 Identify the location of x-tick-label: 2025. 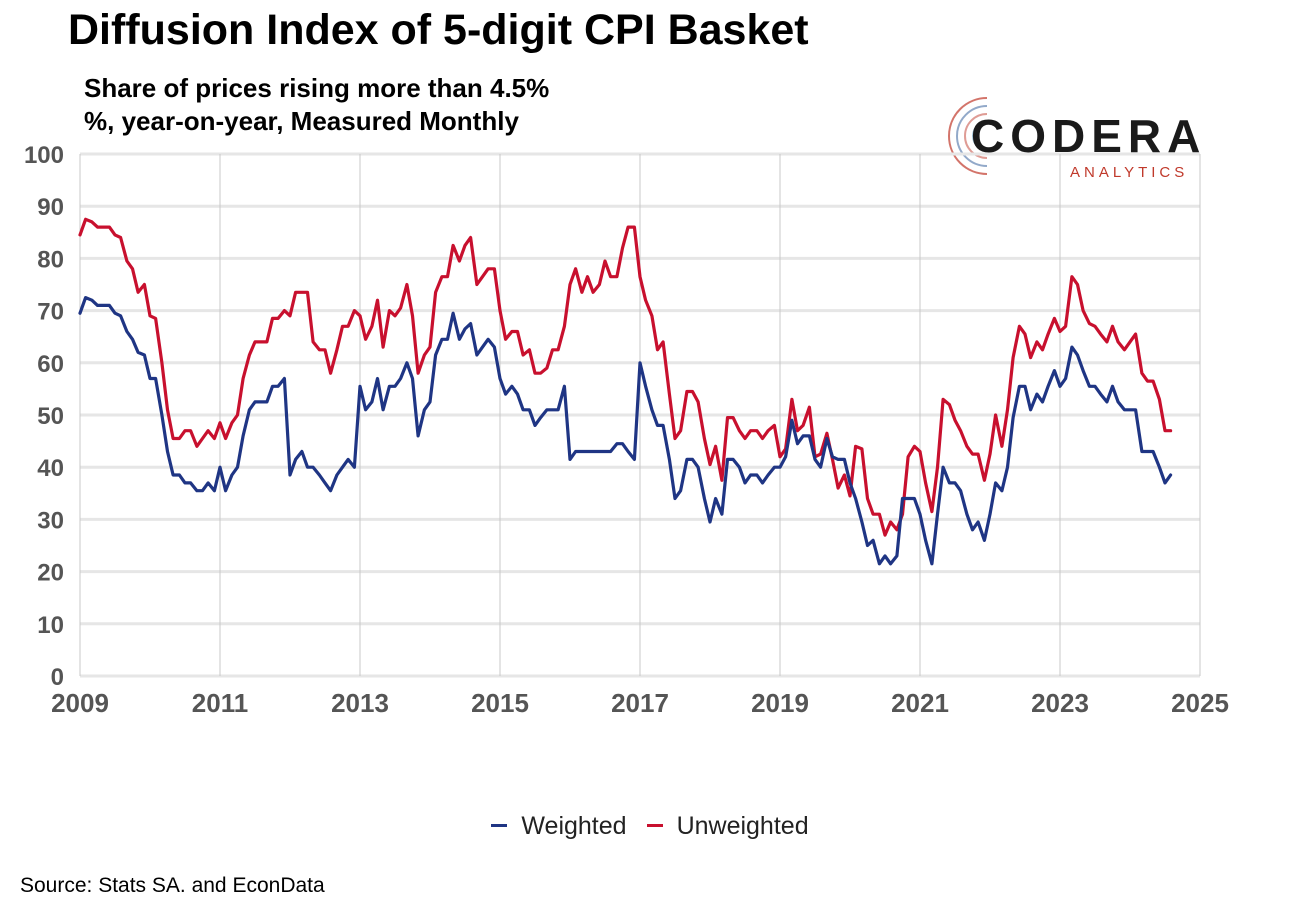
(1200, 703).